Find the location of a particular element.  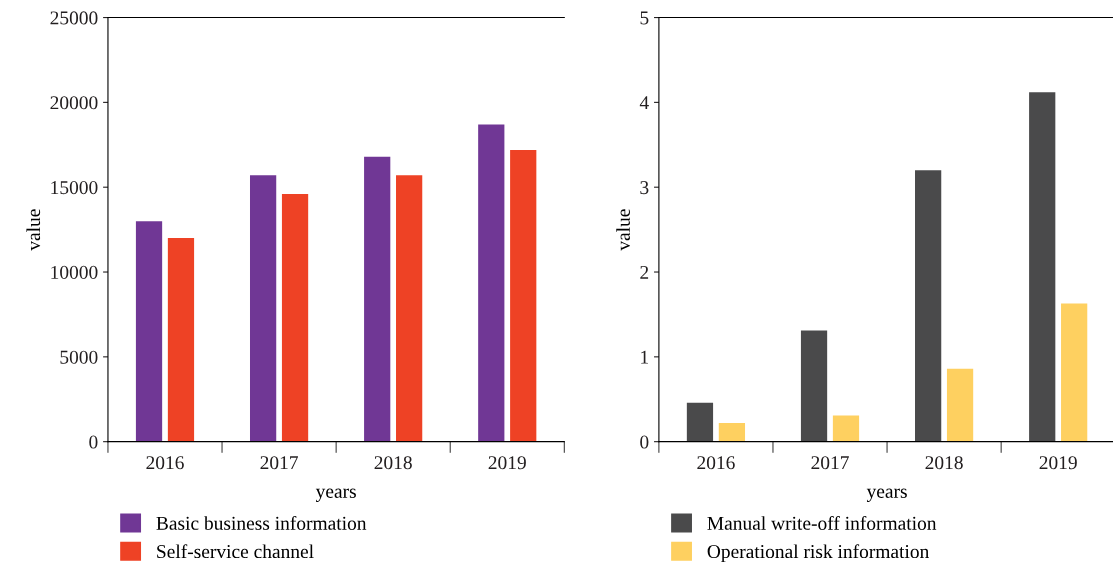

y-tick-label: 4 is located at coordinates (644, 103).